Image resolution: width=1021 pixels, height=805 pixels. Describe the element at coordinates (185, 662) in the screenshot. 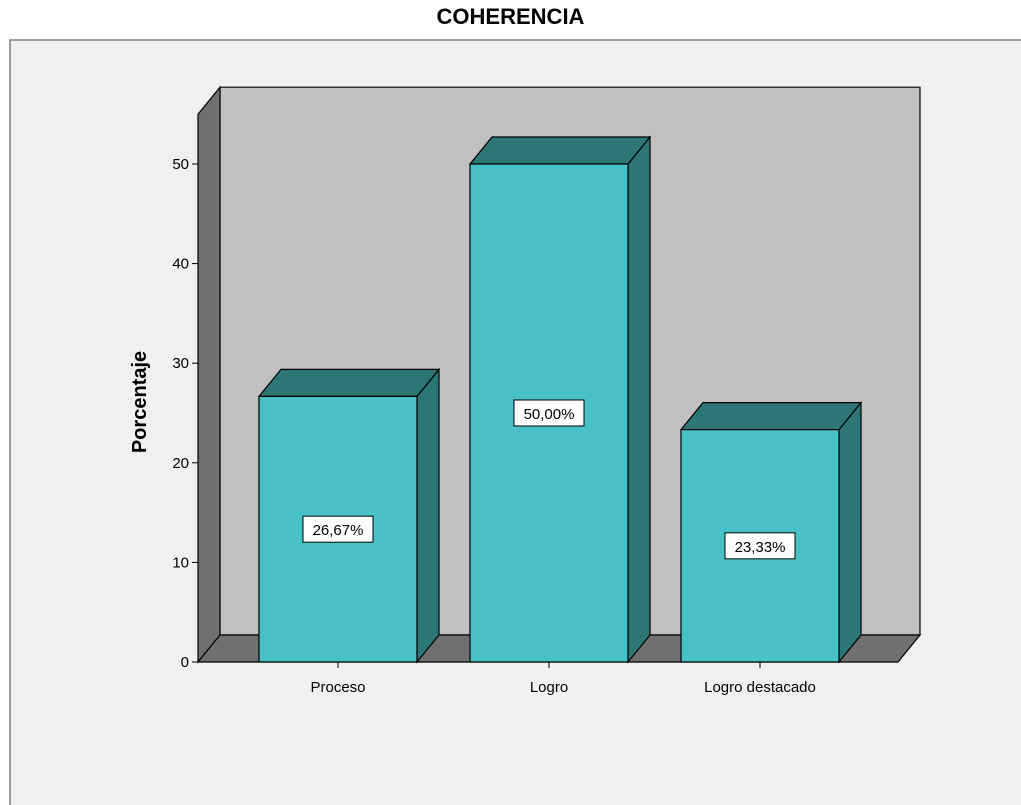

I see `y-tick-label: 0` at that location.